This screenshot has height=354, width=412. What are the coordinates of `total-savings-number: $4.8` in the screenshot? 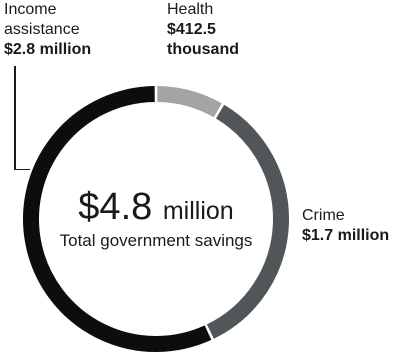 It's located at (115, 207).